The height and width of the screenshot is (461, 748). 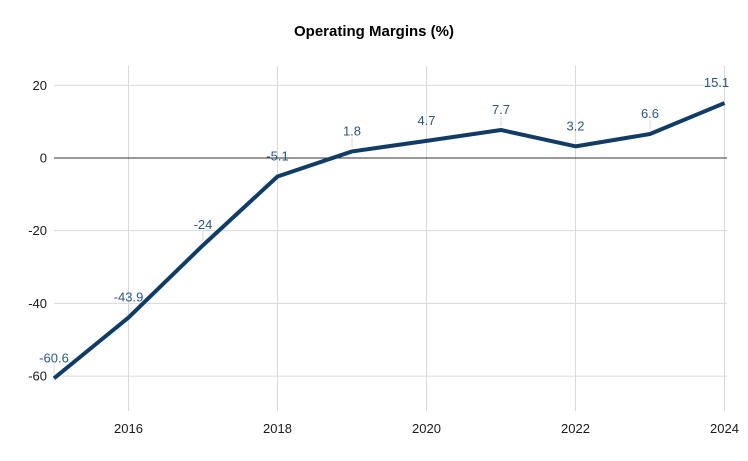 What do you see at coordinates (575, 428) in the screenshot?
I see `x-tick-label: 2022` at bounding box center [575, 428].